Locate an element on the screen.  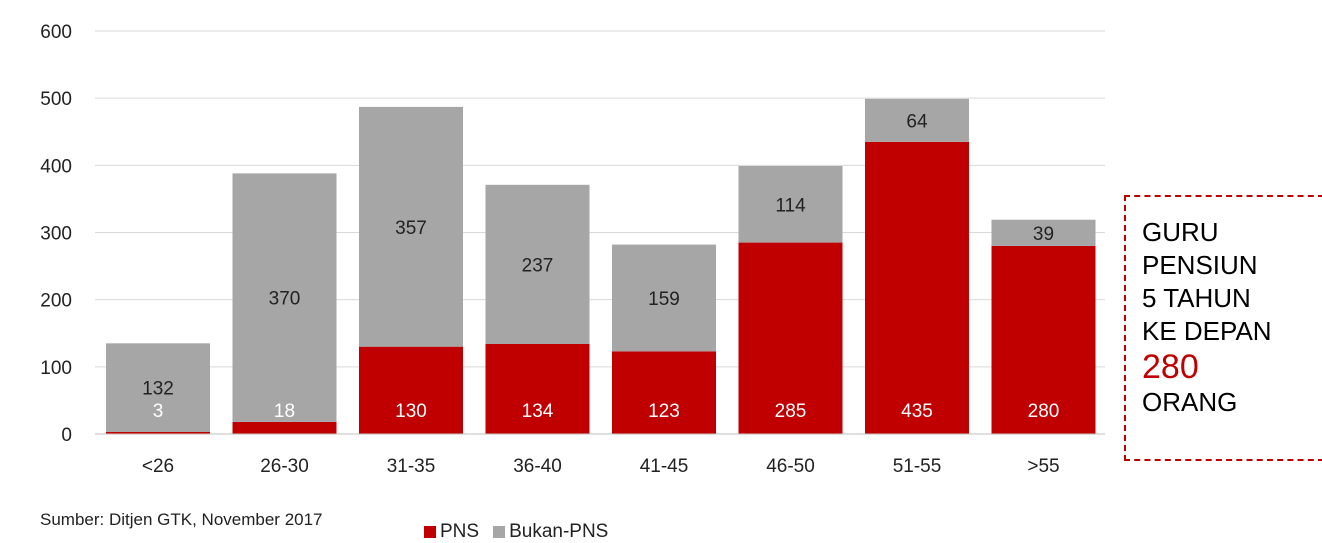
callout-box is located at coordinates (1223, 328).